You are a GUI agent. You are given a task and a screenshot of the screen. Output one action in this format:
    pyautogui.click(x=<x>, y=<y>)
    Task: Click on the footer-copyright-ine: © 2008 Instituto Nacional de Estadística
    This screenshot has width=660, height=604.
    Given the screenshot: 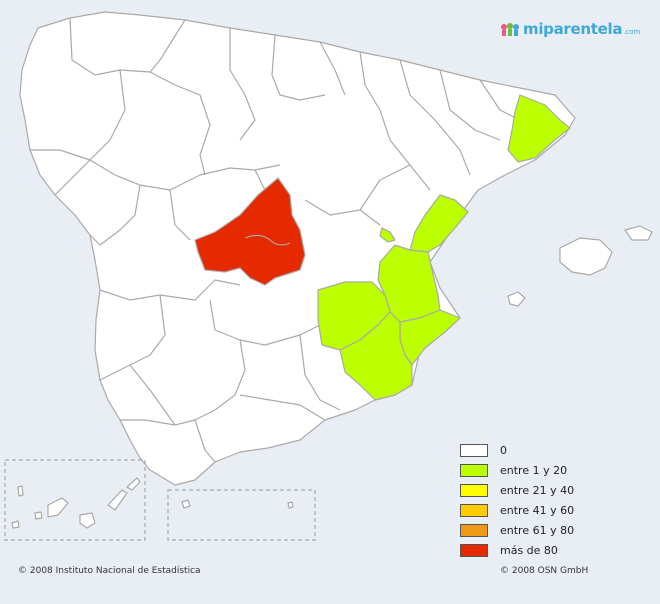 What is the action you would take?
    pyautogui.click(x=109, y=571)
    